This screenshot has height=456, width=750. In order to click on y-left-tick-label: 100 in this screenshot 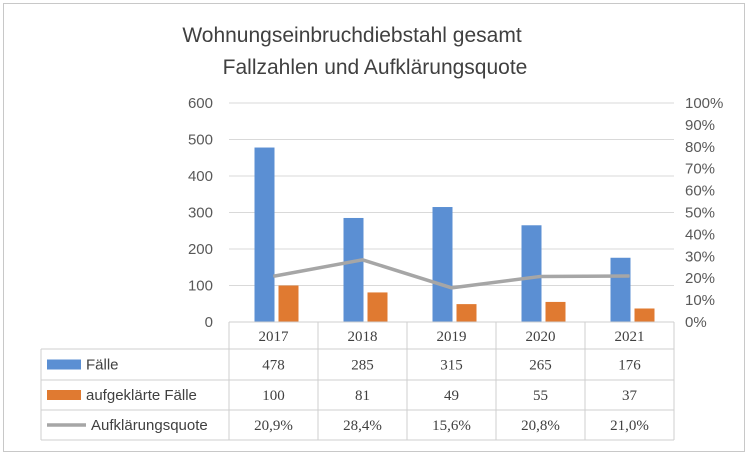, I will do `click(200, 286)`.